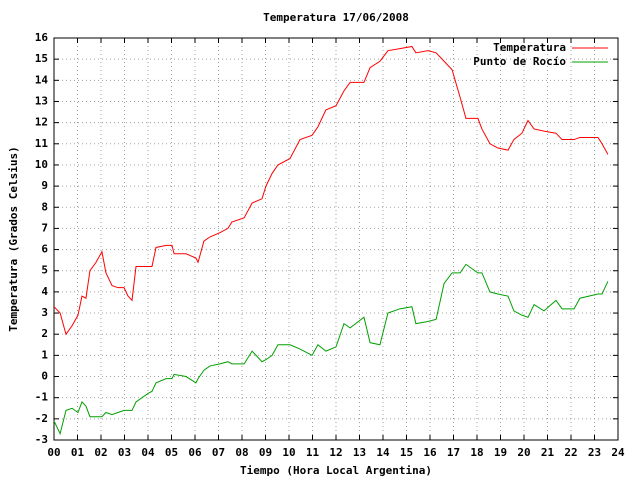  I want to click on x-tick-label: 11, so click(313, 452).